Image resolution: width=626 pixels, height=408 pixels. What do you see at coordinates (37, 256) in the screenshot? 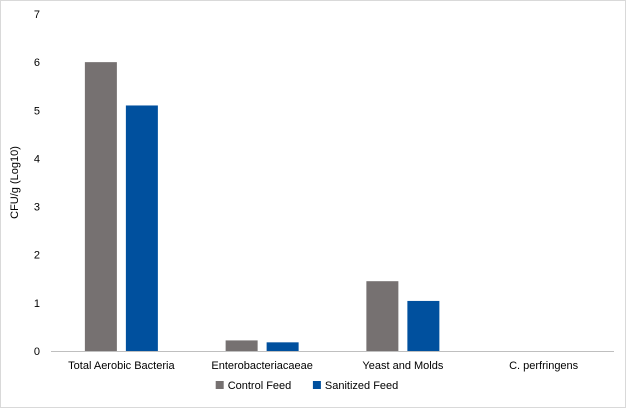
I see `y-tick-label: 2` at bounding box center [37, 256].